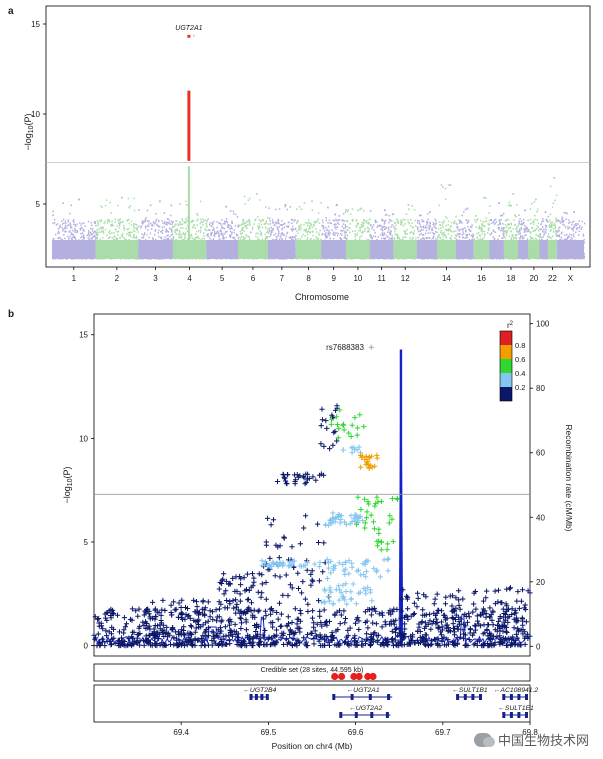 This screenshot has width=603, height=759. Describe the element at coordinates (309, 230) in the screenshot. I see `chromosome-8-points` at that location.